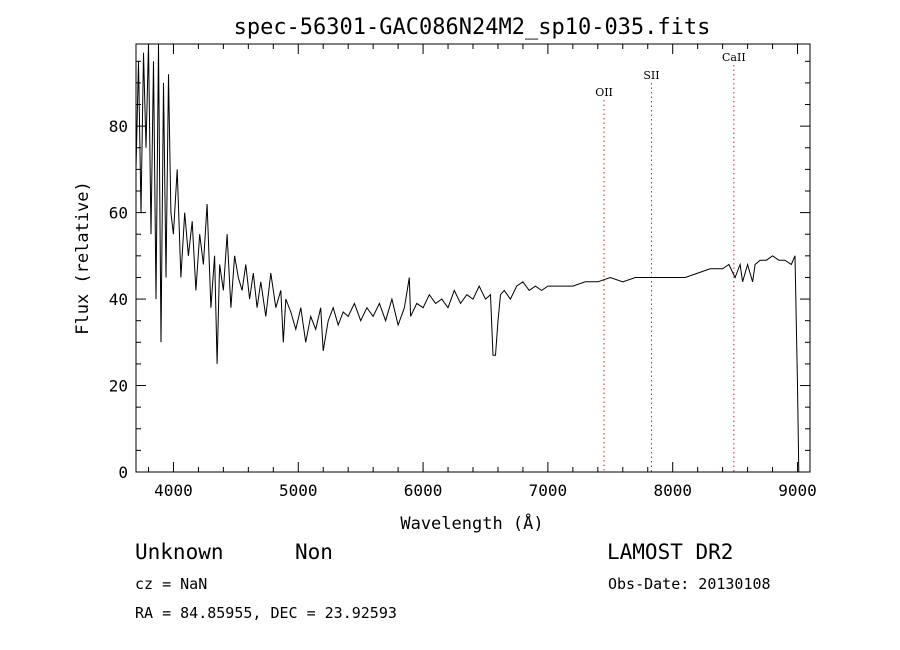 This screenshot has width=900, height=650. I want to click on emission-line-label: CaII, so click(734, 57).